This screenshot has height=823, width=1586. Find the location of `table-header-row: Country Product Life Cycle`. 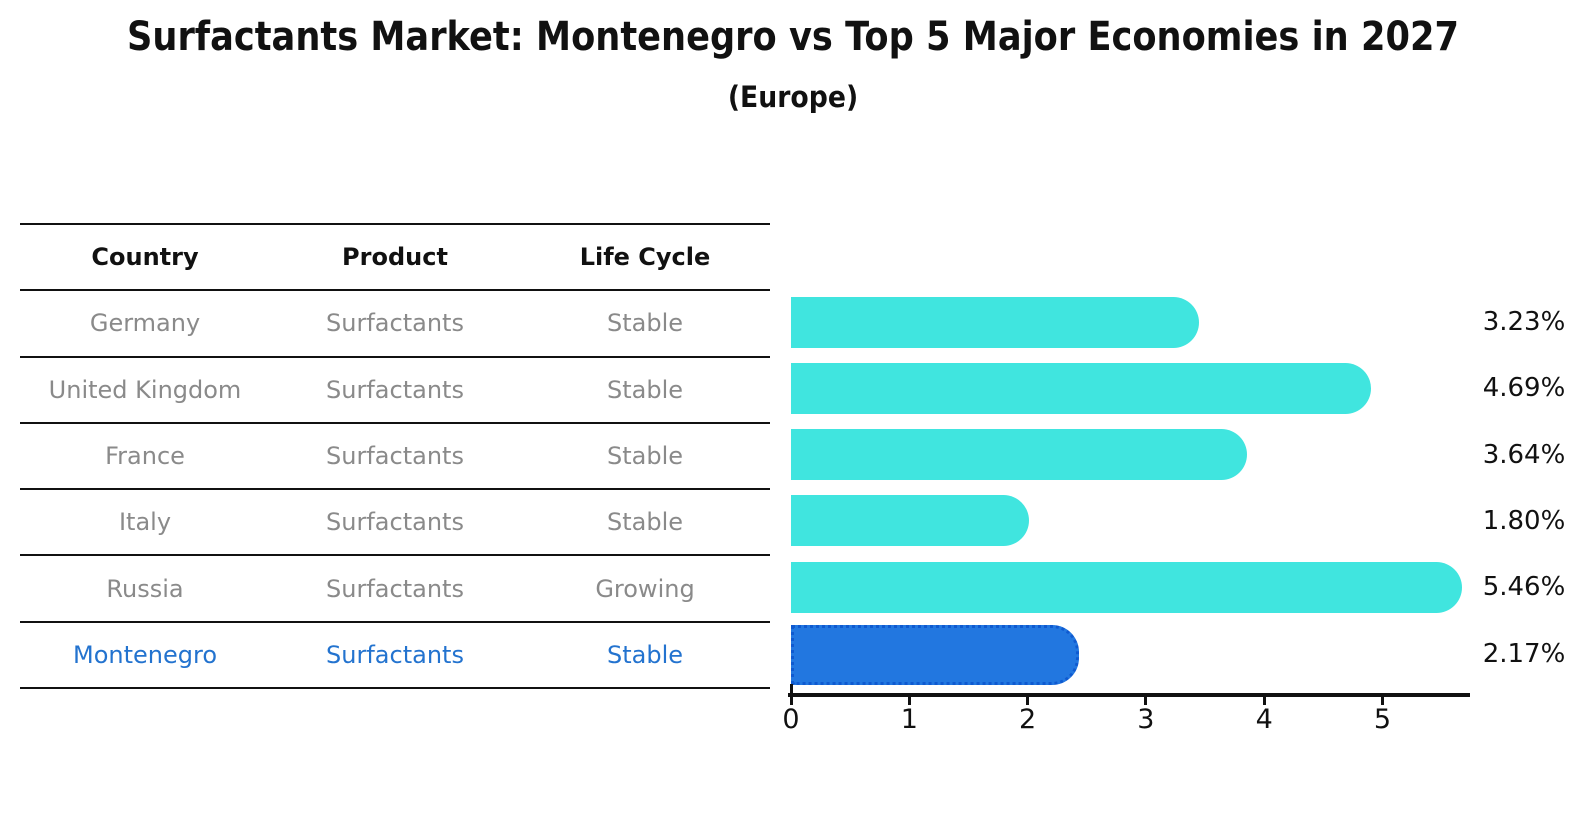

table-header-row: Country Product Life Cycle is located at coordinates (395, 258).